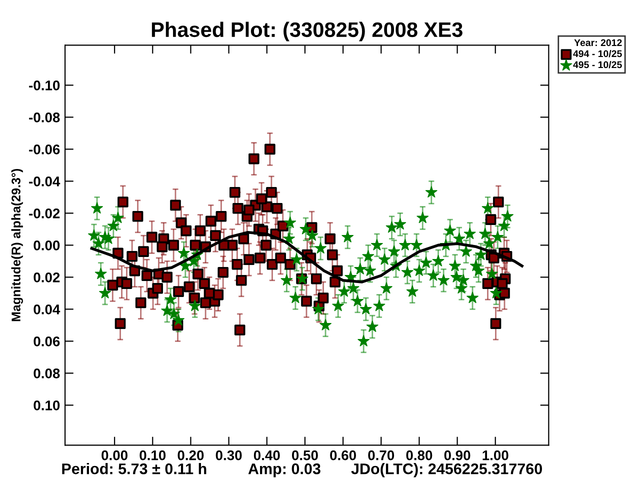 The image size is (644, 486). I want to click on y-tick-label: 0.08, so click(47, 373).